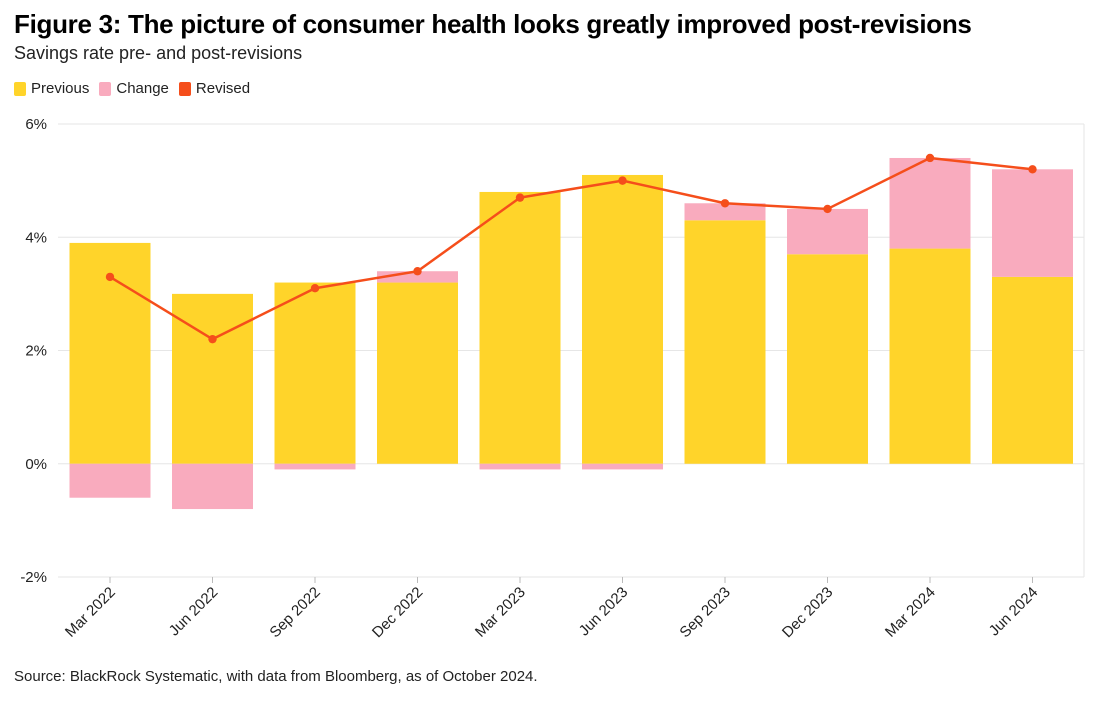 The width and height of the screenshot is (1098, 705). I want to click on legend-swatch-revised, so click(184, 88).